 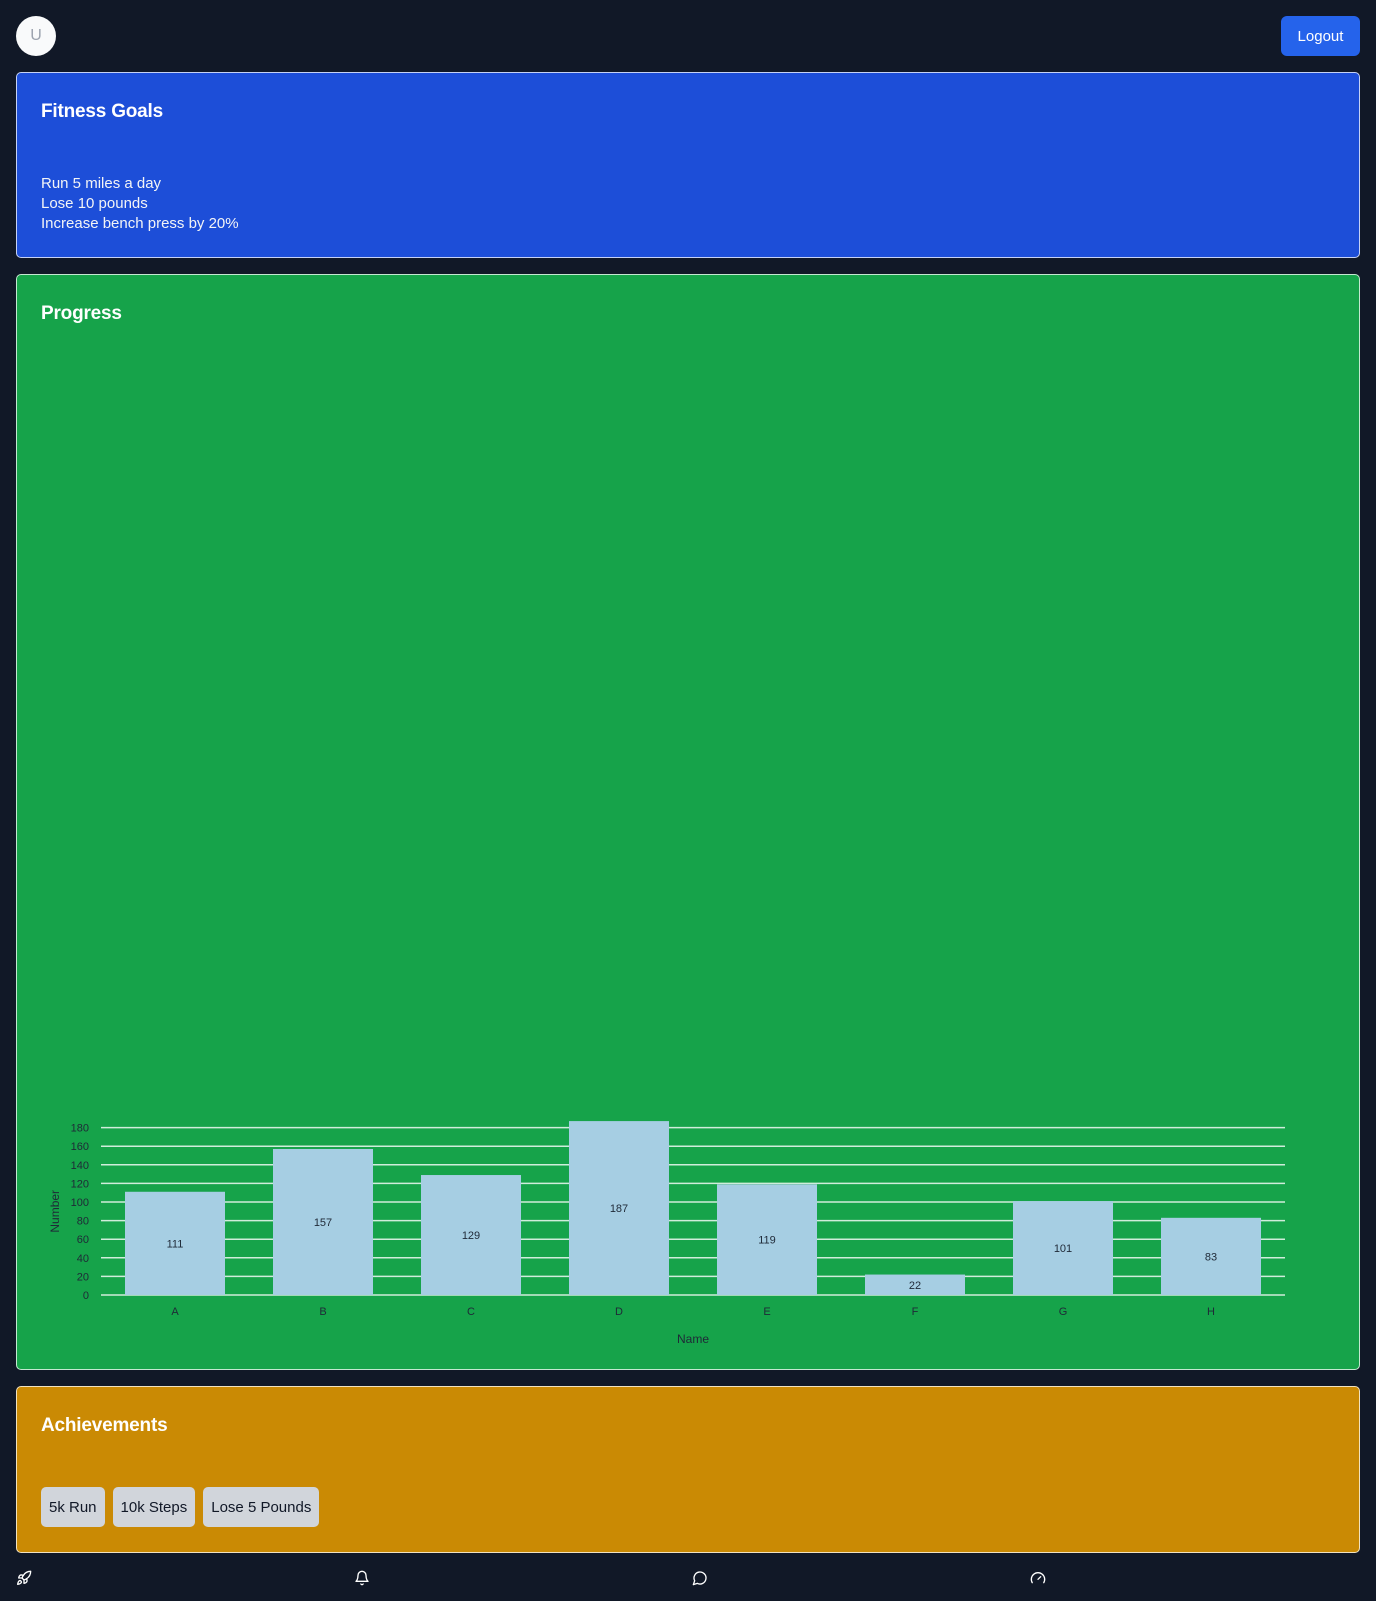 What do you see at coordinates (81, 313) in the screenshot?
I see `progress-title: Progress` at bounding box center [81, 313].